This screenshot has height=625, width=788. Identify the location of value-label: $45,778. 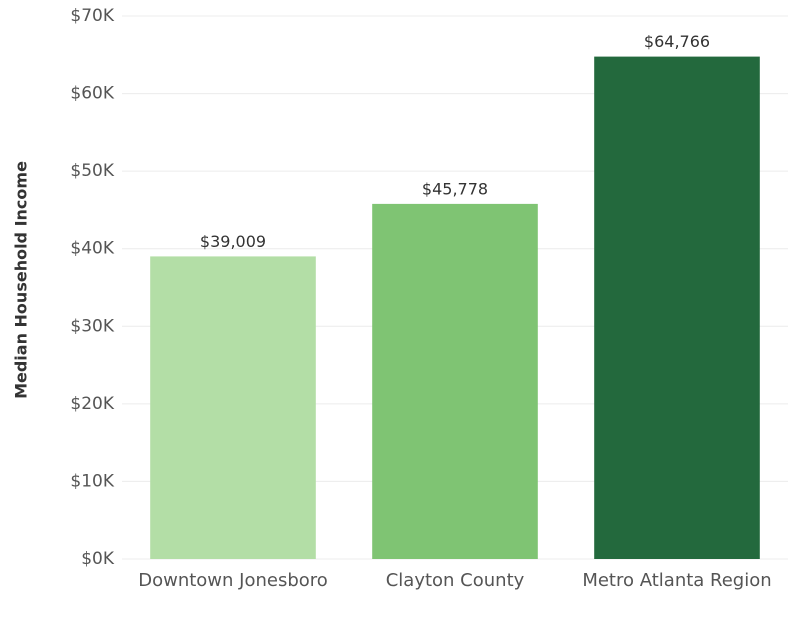
(455, 188).